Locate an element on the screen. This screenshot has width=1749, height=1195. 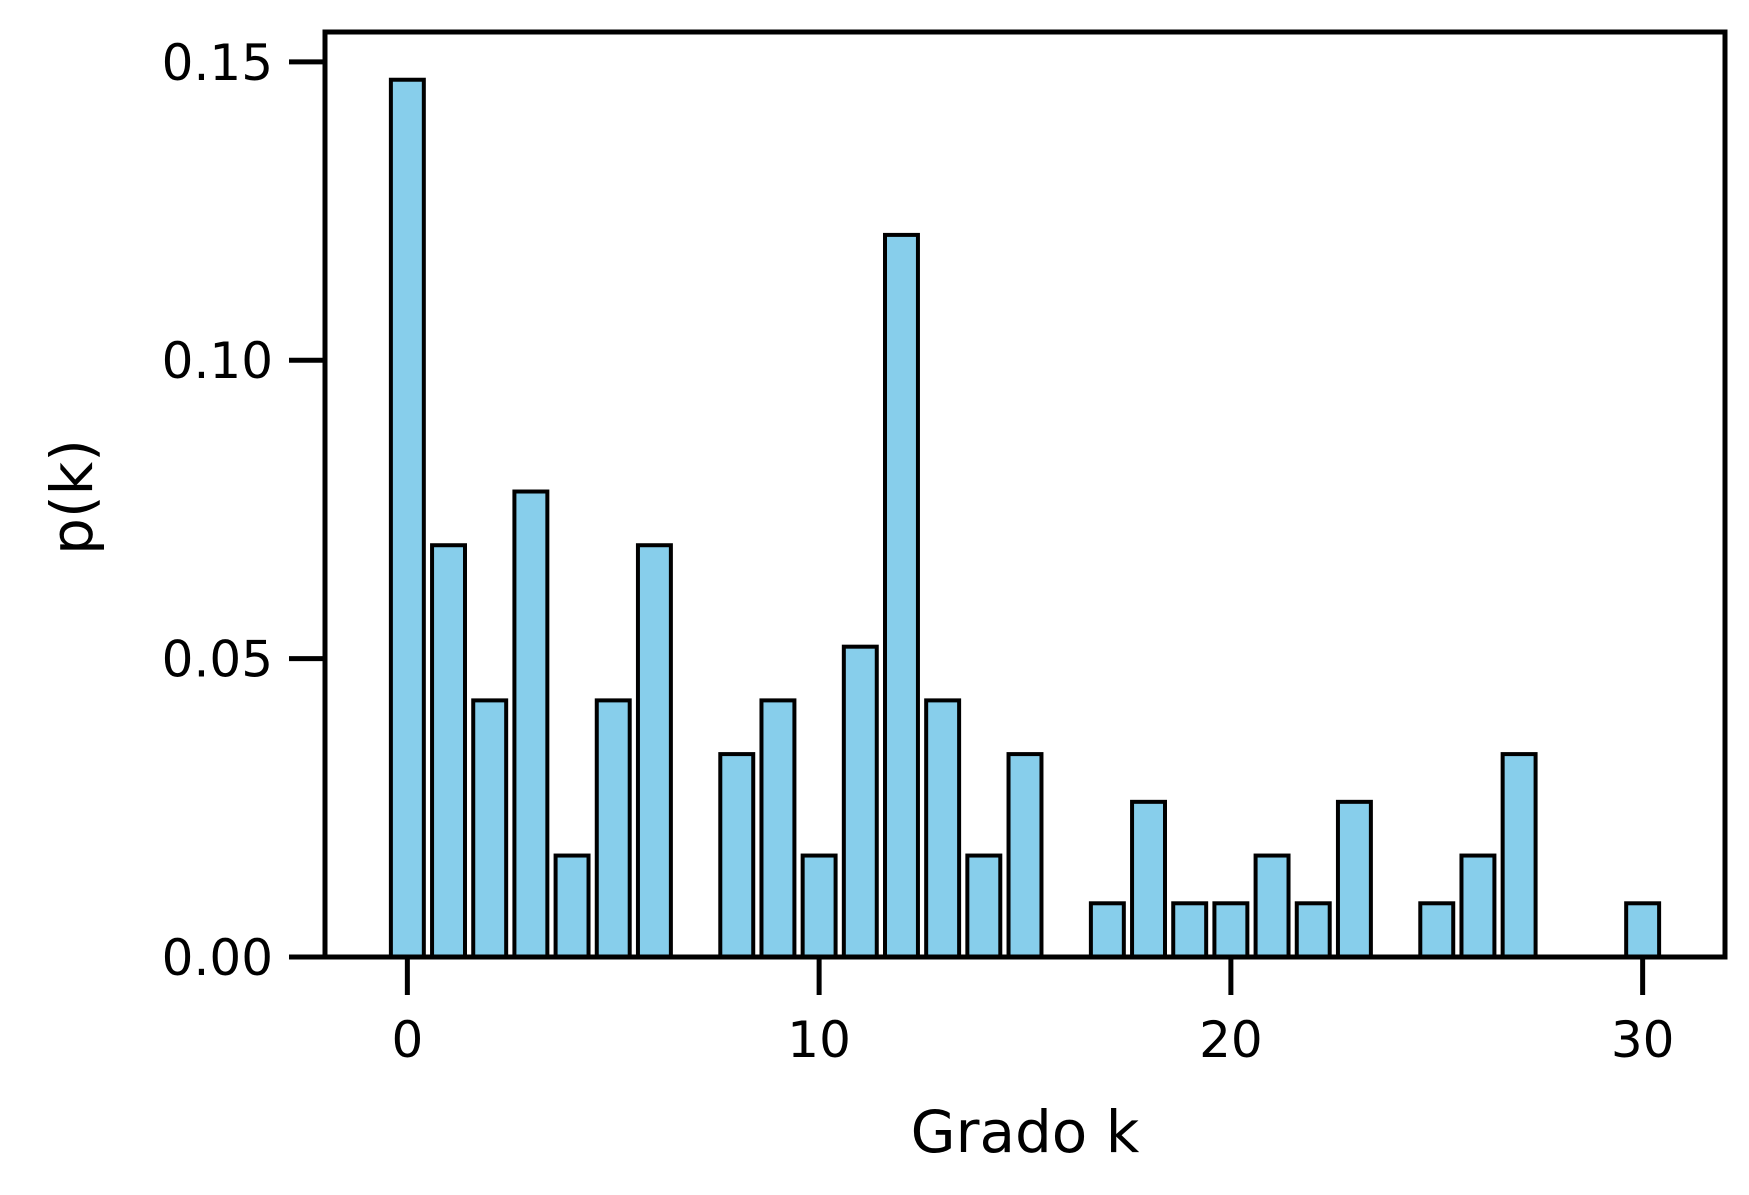
x-tick-label: 20 is located at coordinates (1231, 1040).